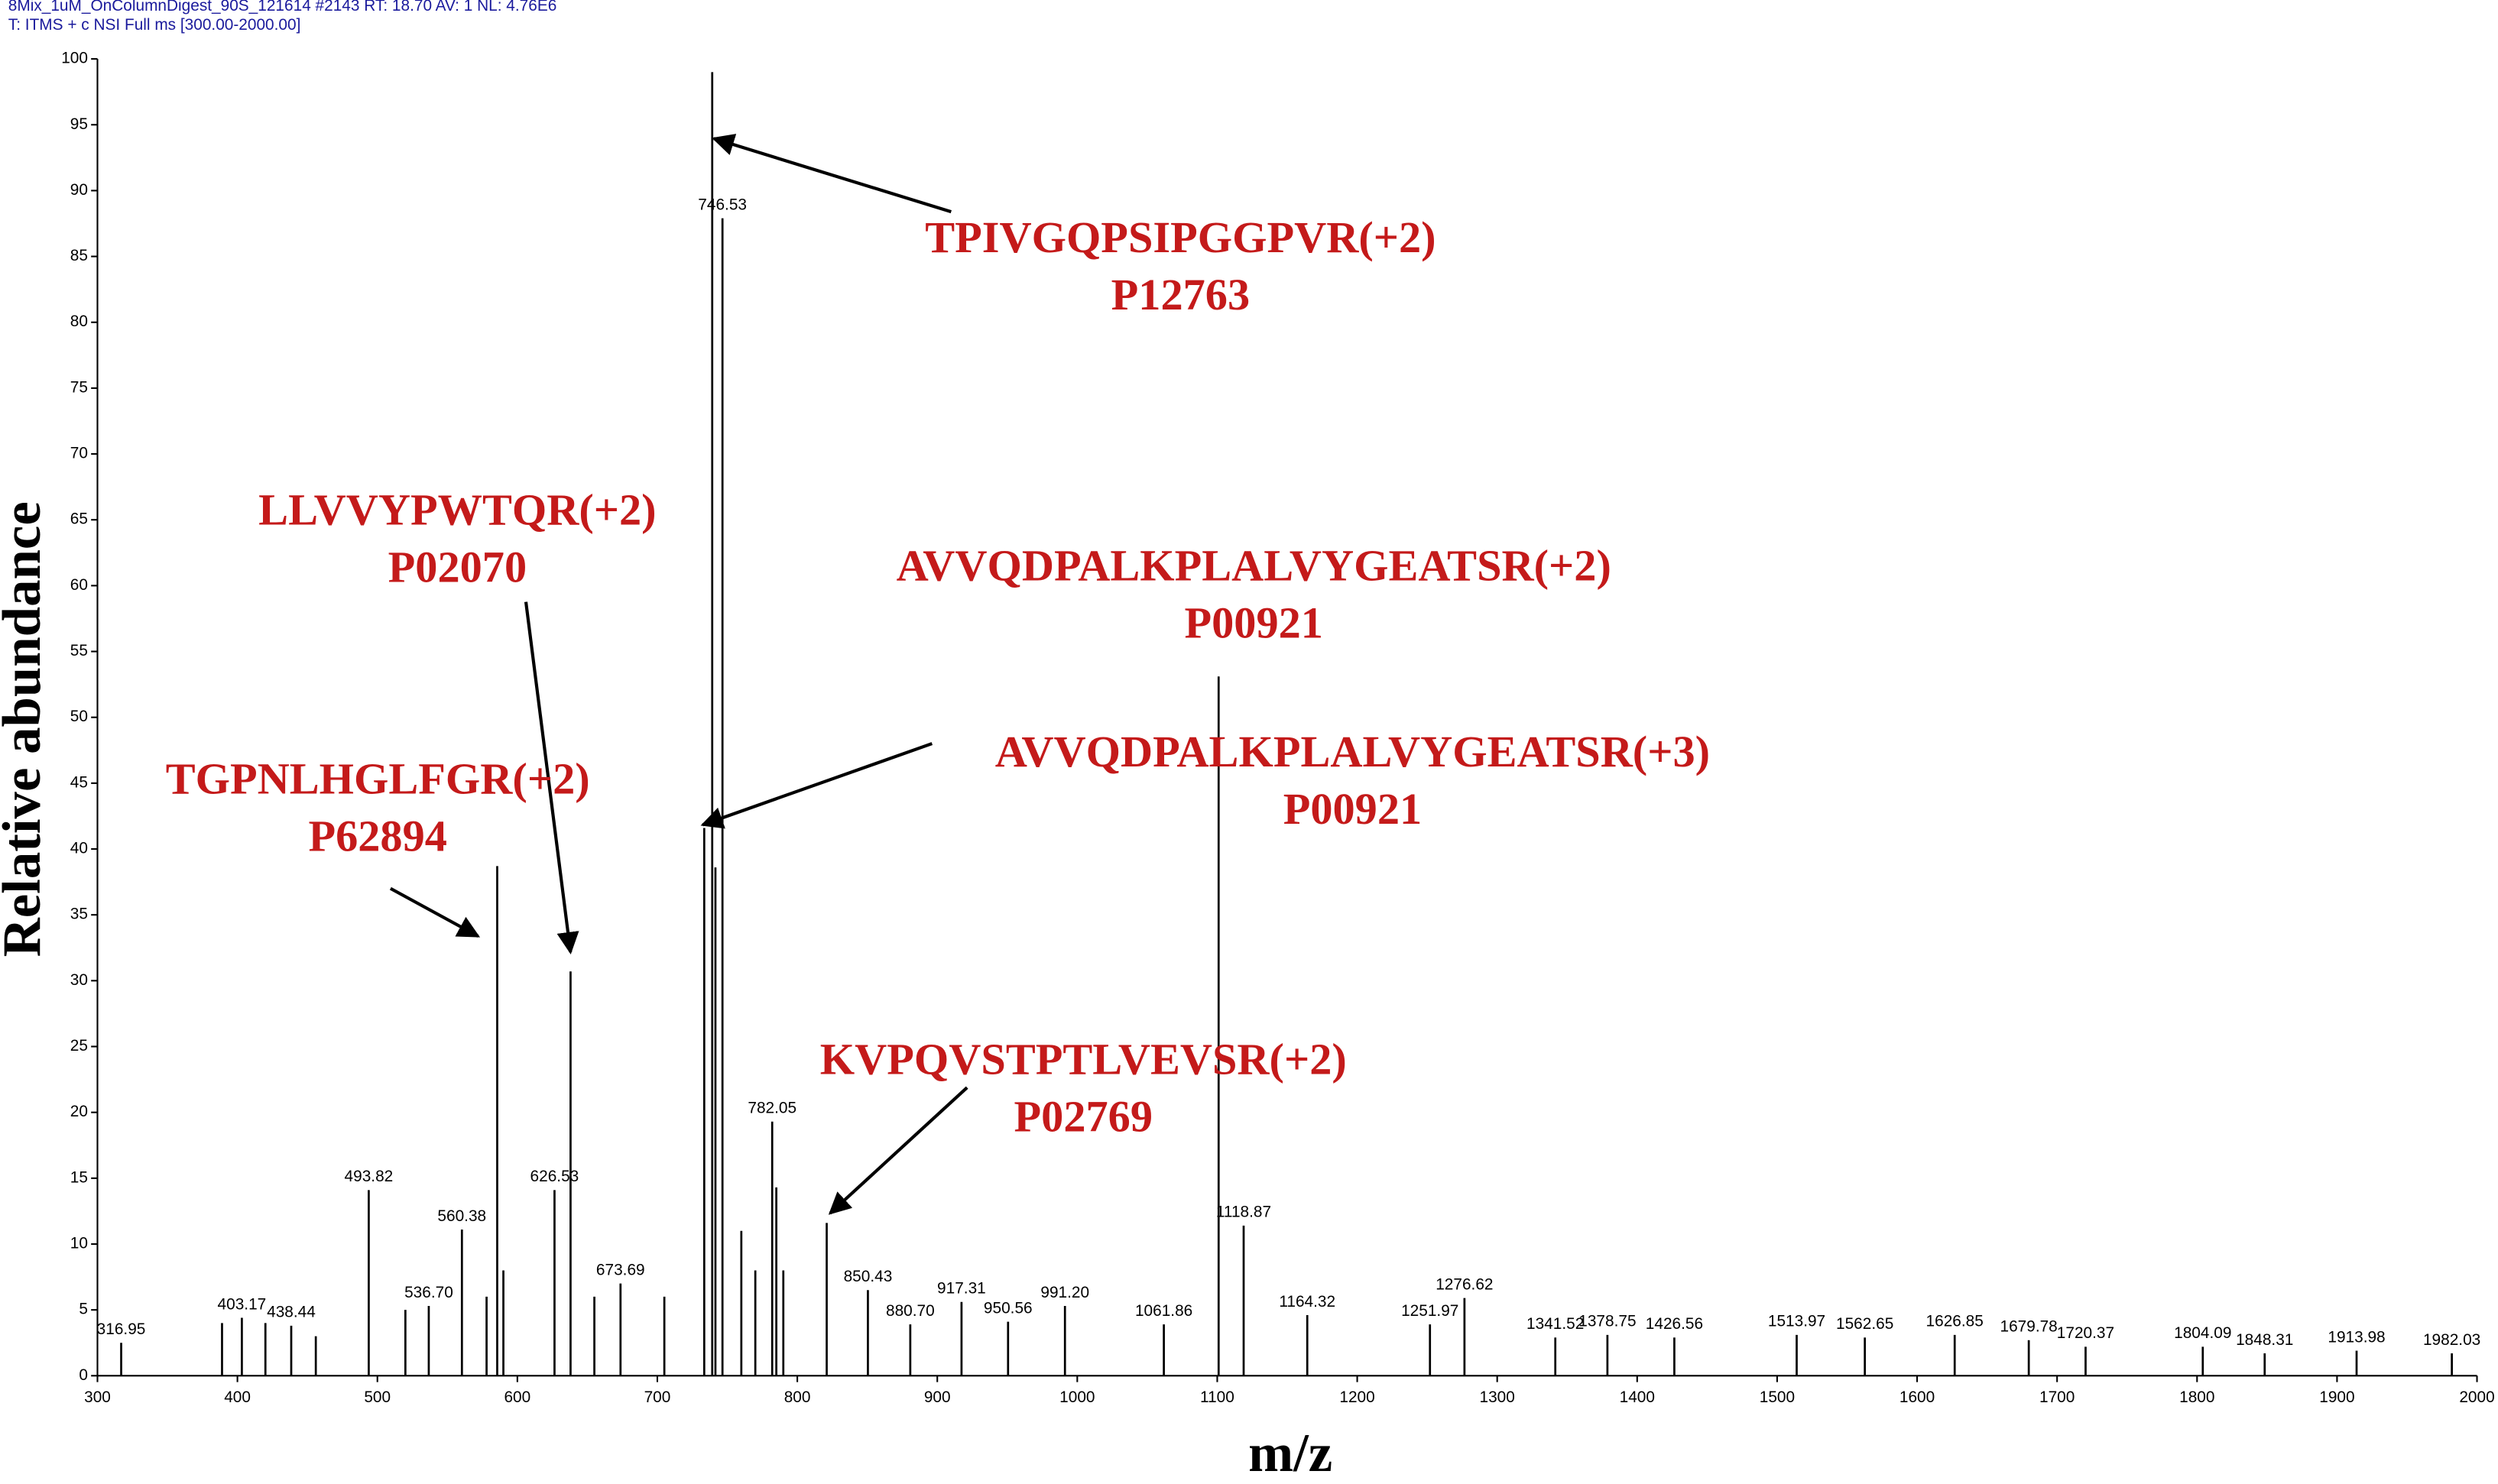 The image size is (2498, 1484). Describe the element at coordinates (79, 454) in the screenshot. I see `y-tick-label: 70` at that location.